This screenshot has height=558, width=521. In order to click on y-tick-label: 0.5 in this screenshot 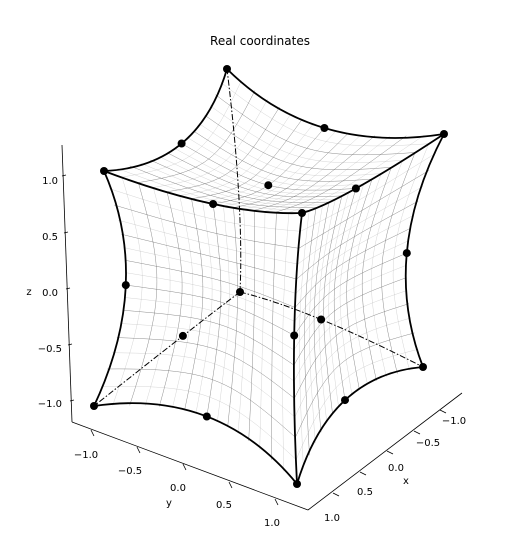, I will do `click(224, 505)`.